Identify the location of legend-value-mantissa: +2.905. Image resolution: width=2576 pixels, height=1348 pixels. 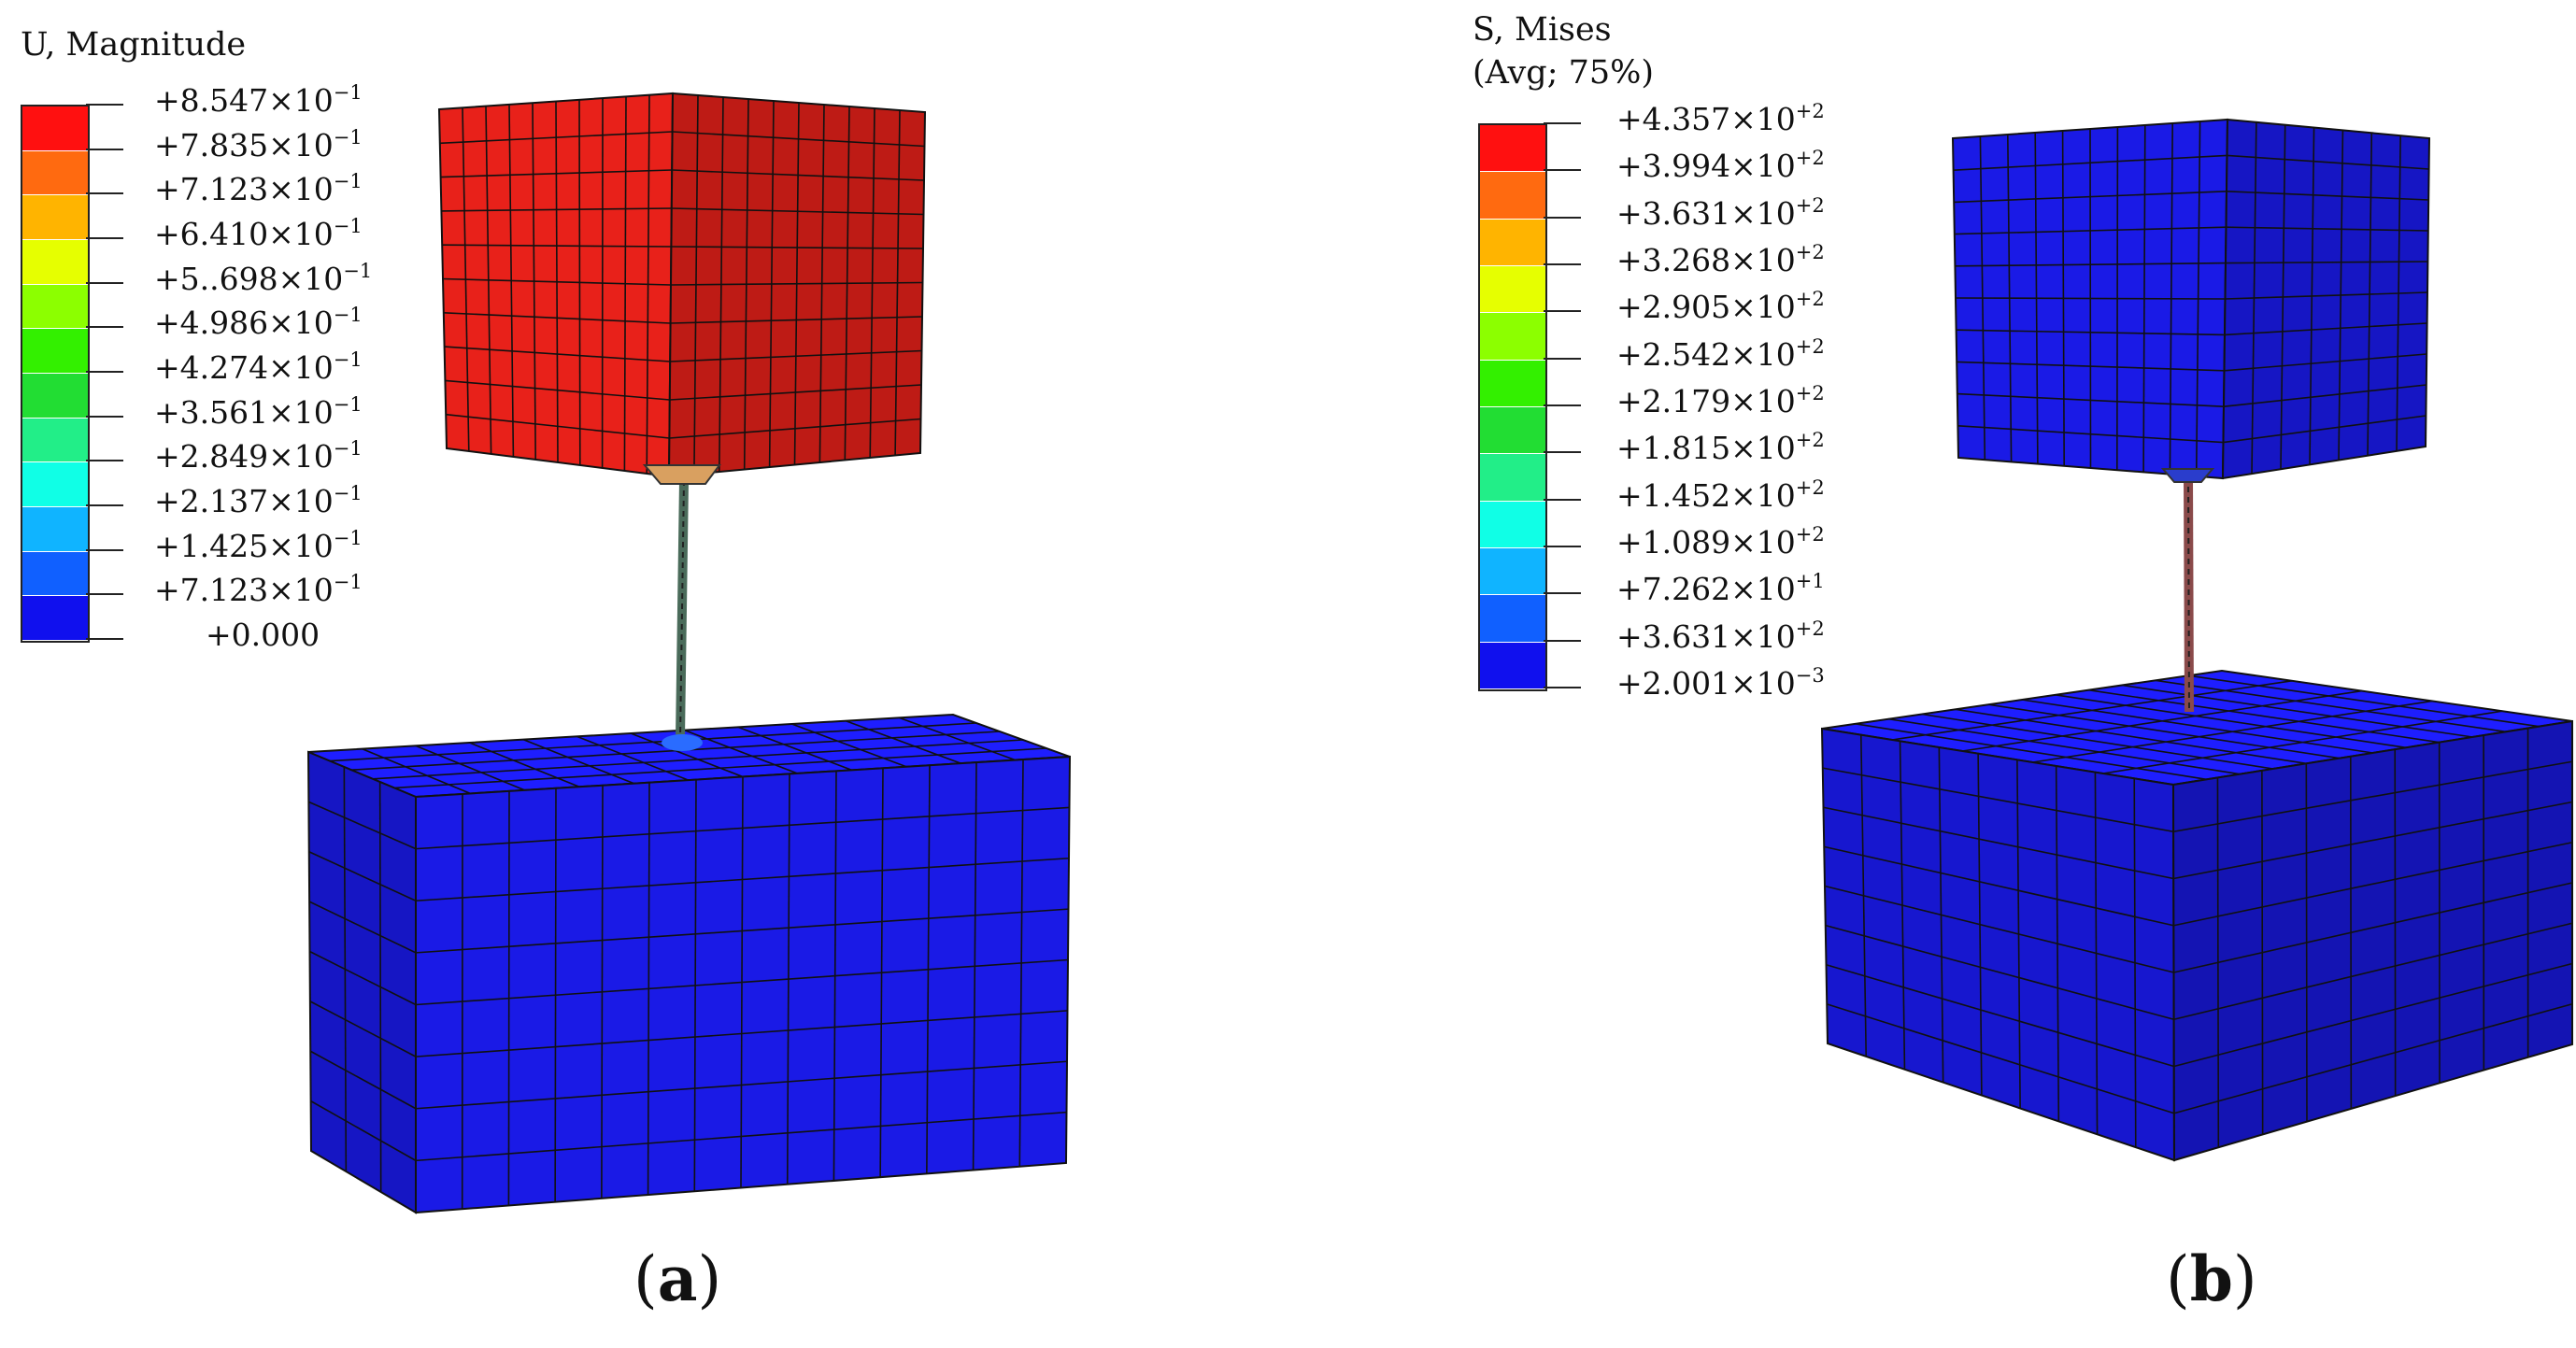
(1674, 307).